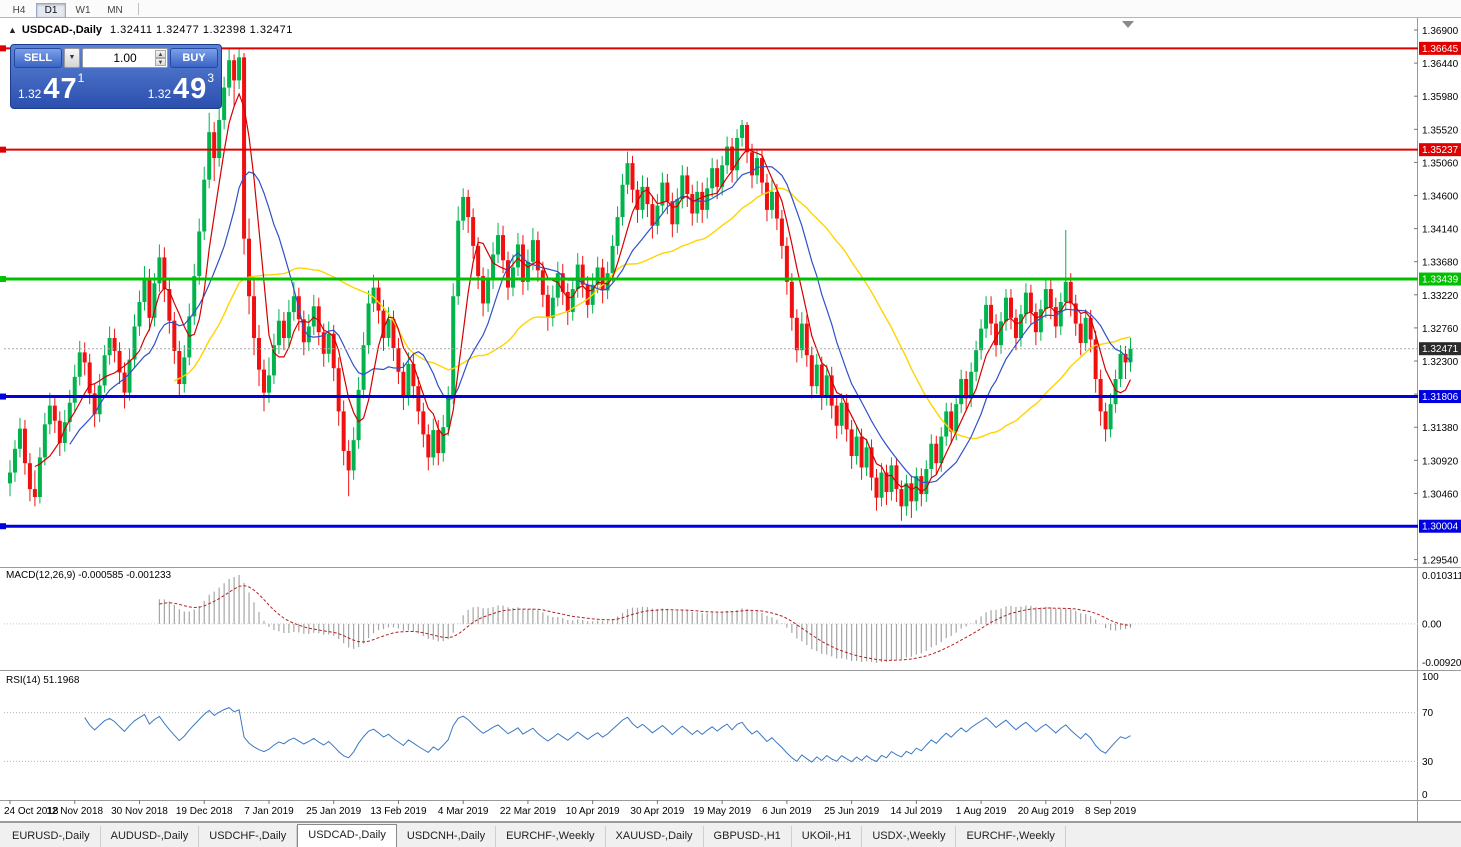  I want to click on volume-spinner: ▲ ▼, so click(160, 58).